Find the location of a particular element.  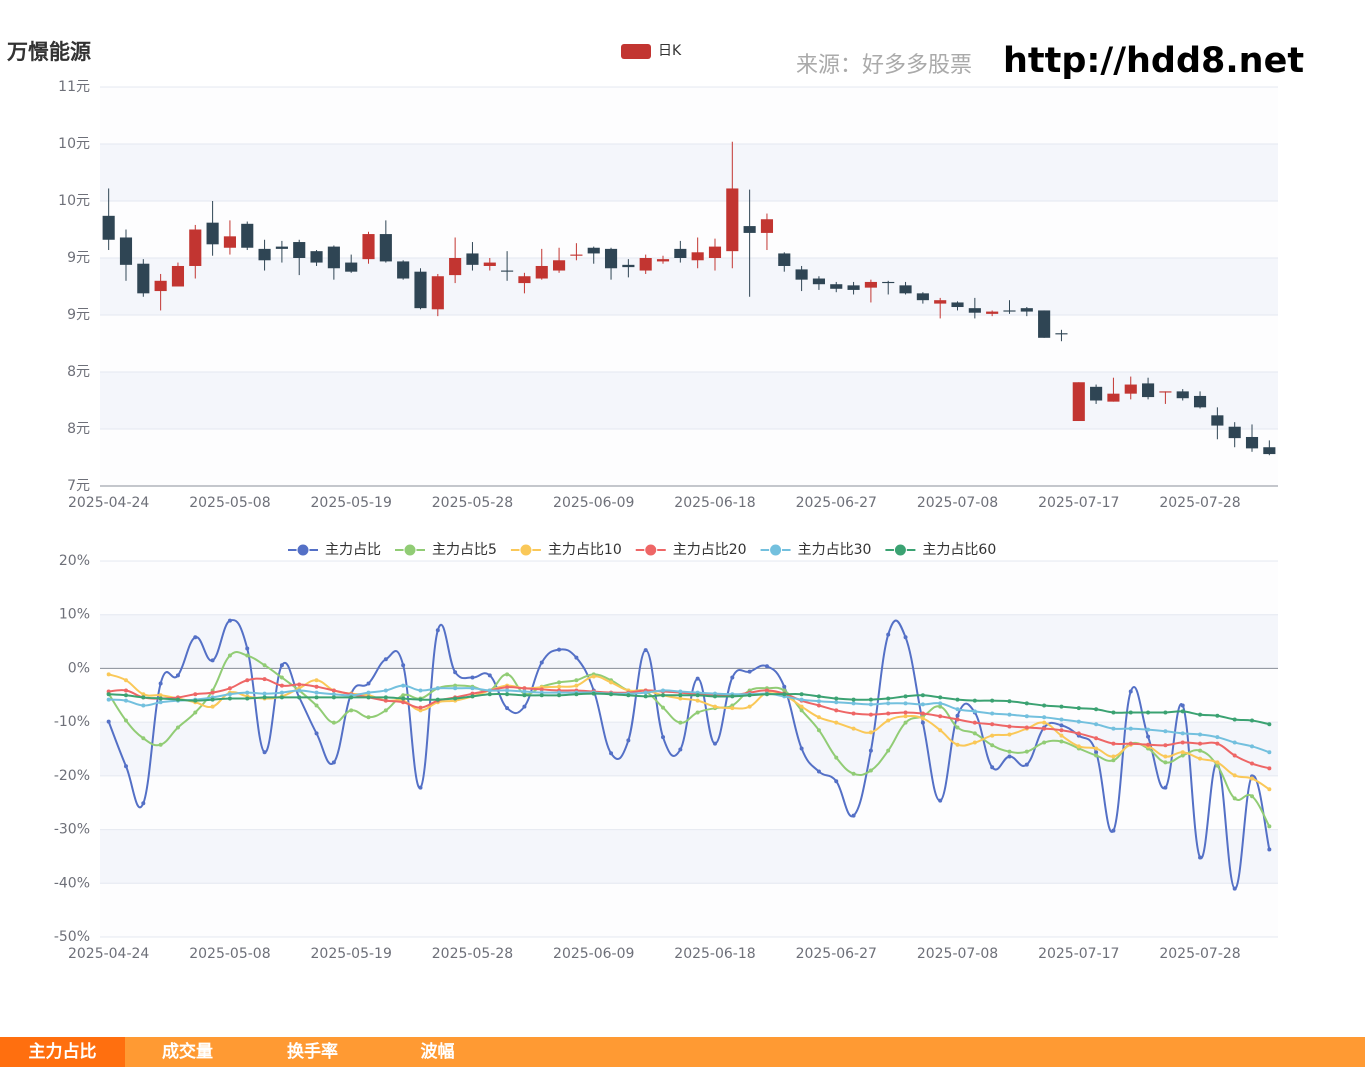

y-tick-label: -10% is located at coordinates (72, 722).